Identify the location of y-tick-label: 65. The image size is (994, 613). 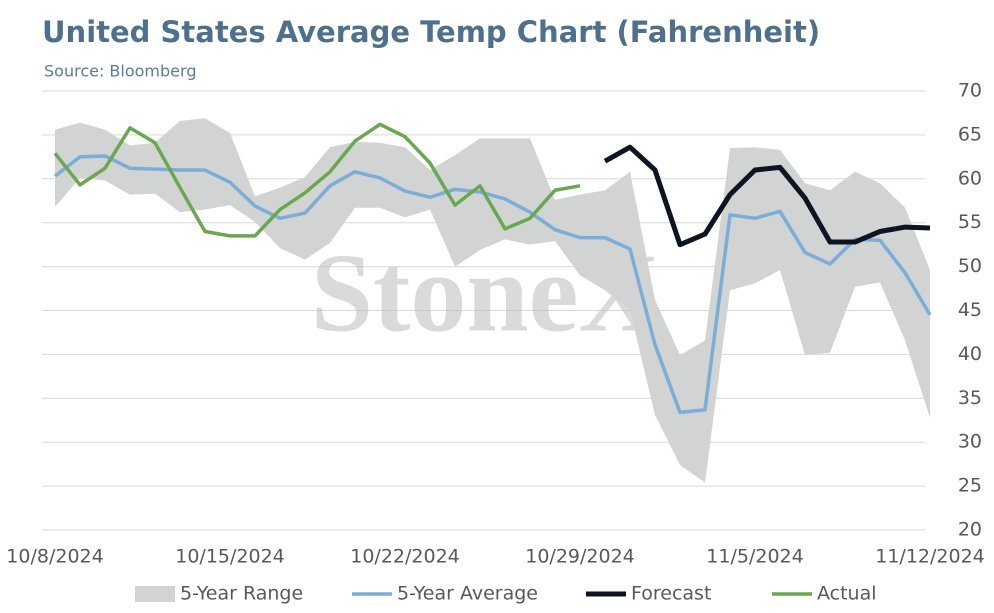
(970, 134).